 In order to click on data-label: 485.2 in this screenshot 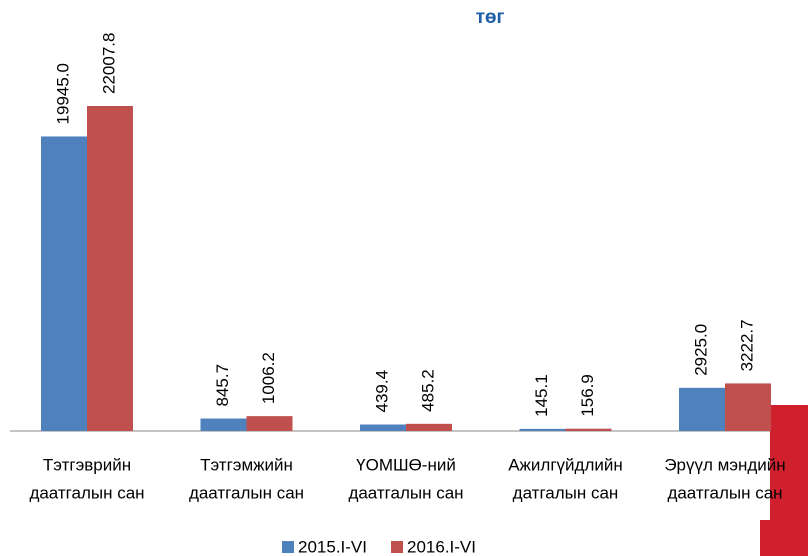, I will do `click(427, 390)`.